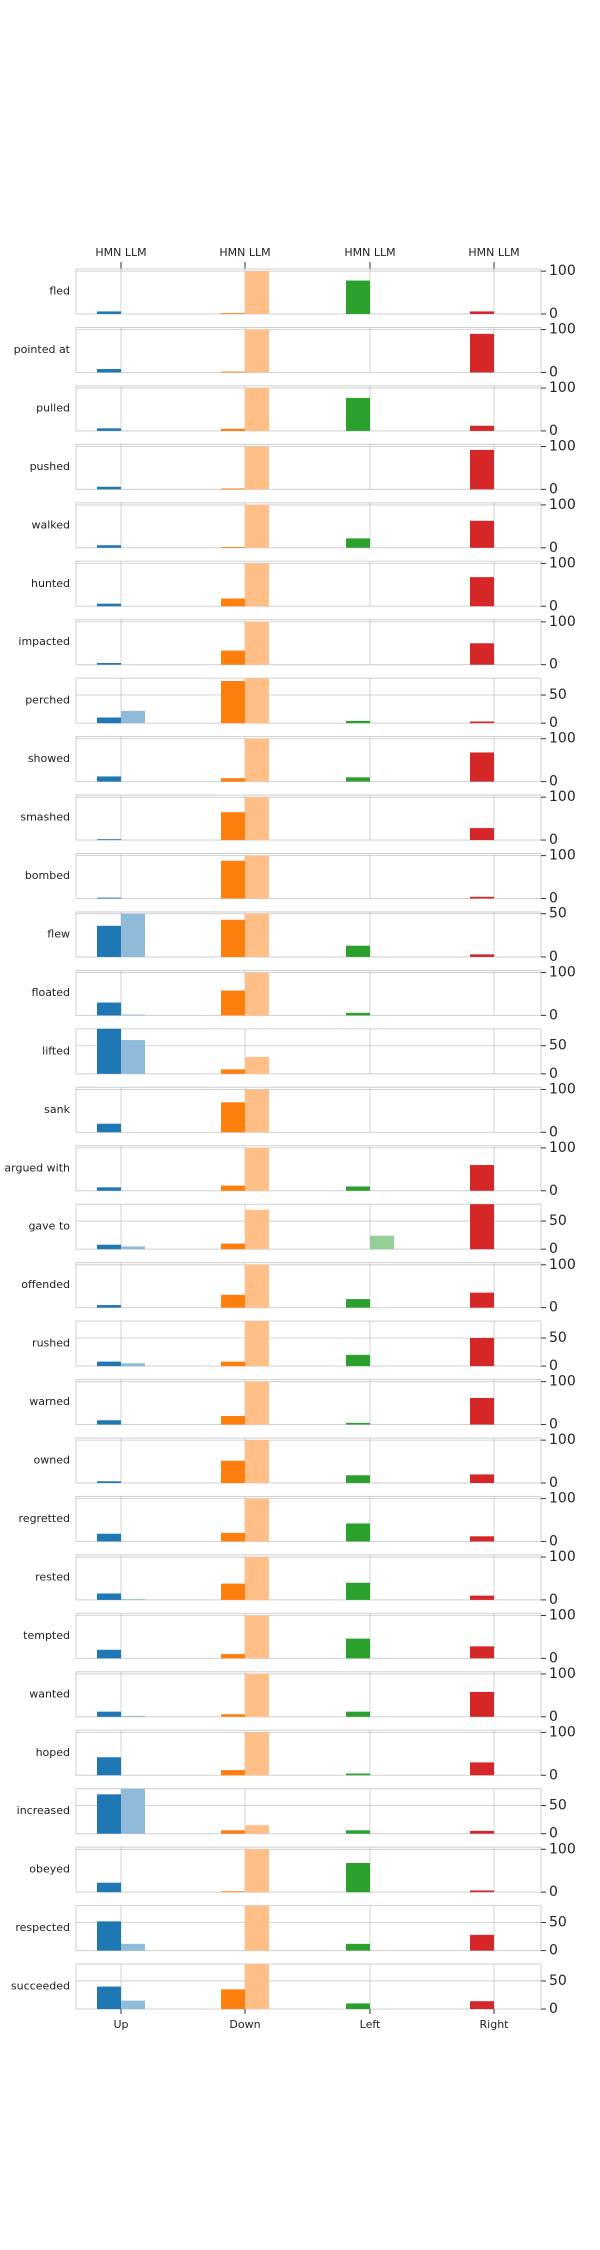  Describe the element at coordinates (57, 1109) in the screenshot. I see `row-label: sank` at that location.